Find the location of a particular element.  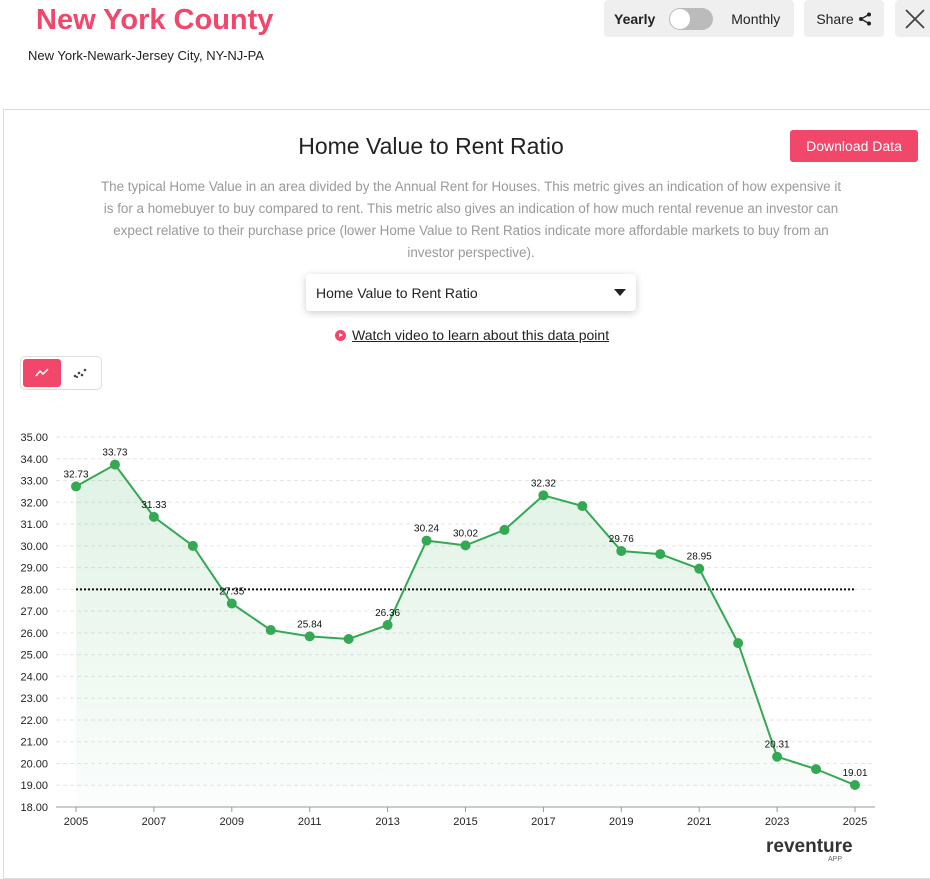

x-tick-label: 2025 is located at coordinates (855, 822).